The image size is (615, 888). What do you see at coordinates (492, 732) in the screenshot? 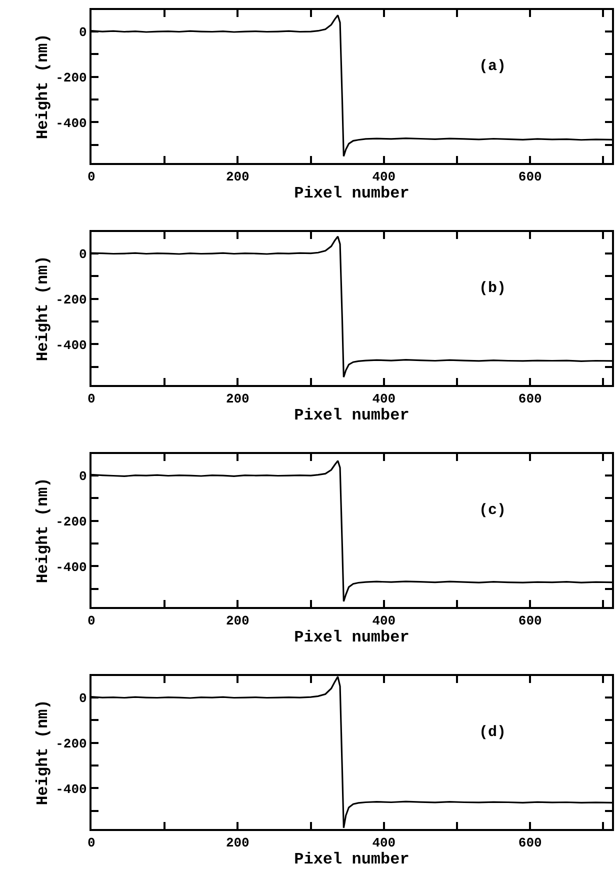
I see `annotation: (d)` at bounding box center [492, 732].